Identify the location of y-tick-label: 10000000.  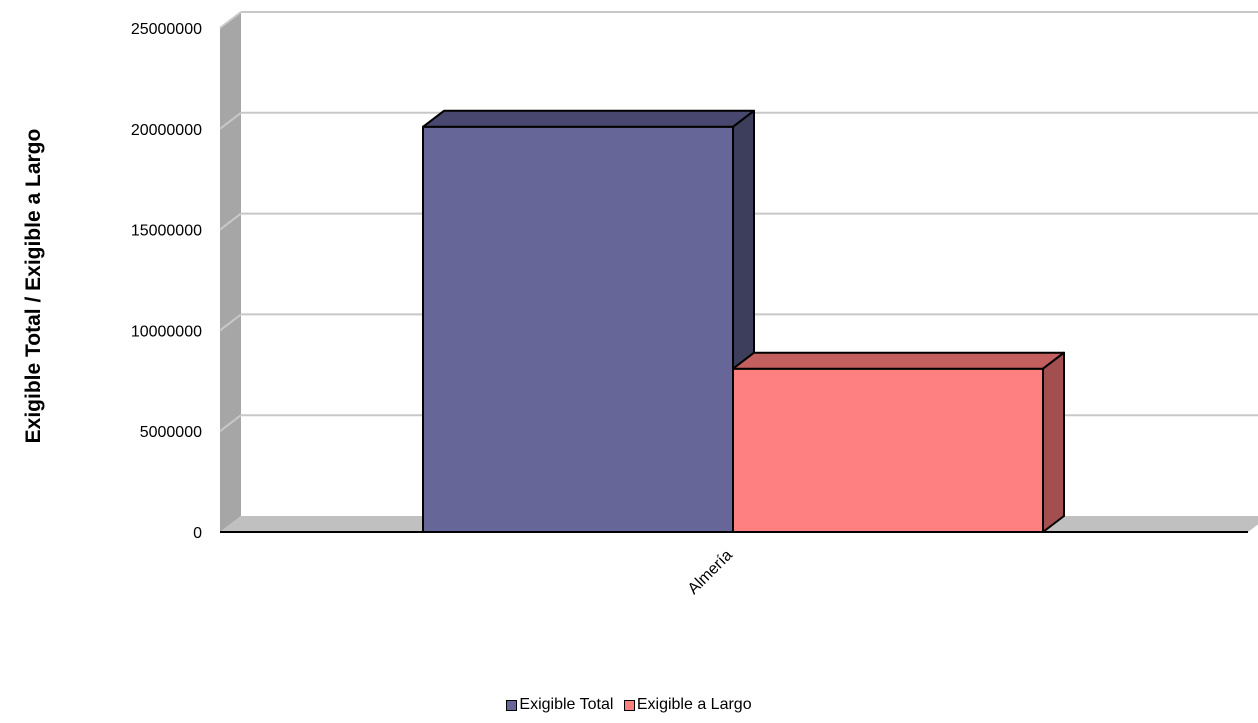
(166, 331).